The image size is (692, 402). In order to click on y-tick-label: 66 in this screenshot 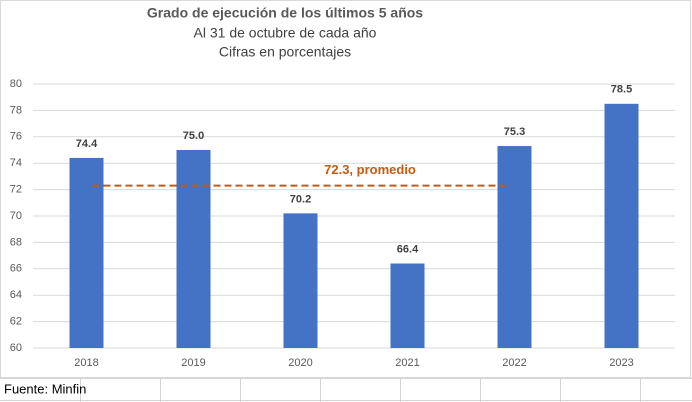, I will do `click(16, 269)`.